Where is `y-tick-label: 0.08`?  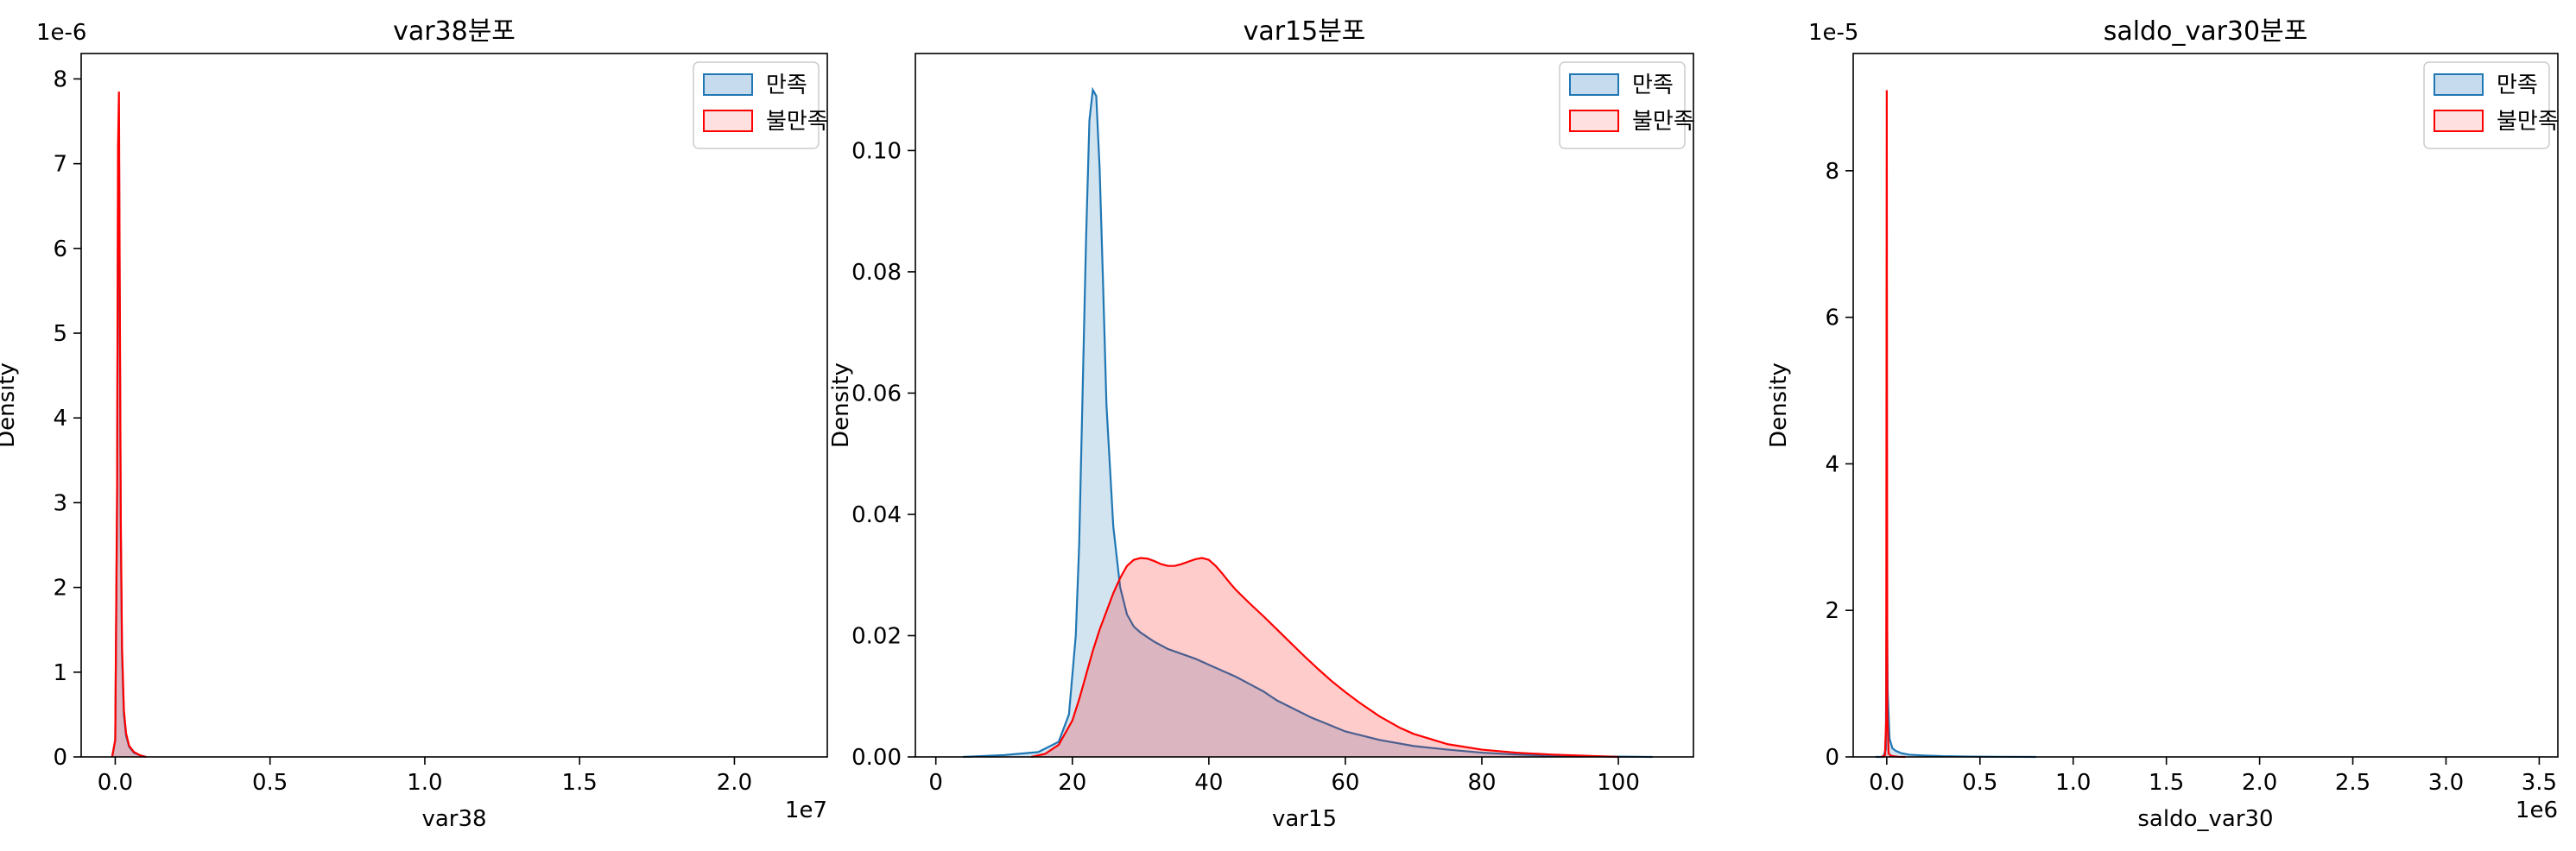 y-tick-label: 0.08 is located at coordinates (876, 273).